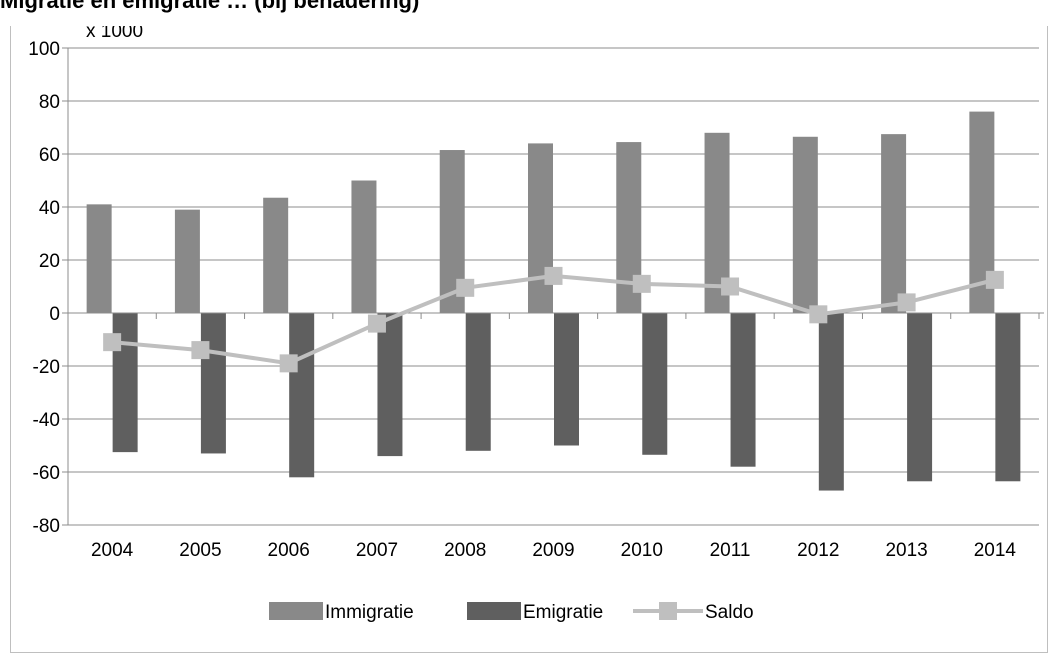 The height and width of the screenshot is (654, 1049). Describe the element at coordinates (44, 288) in the screenshot. I see `y-tick-labels: -80 -60 -40 -20 0 20 40 60 80 100` at that location.